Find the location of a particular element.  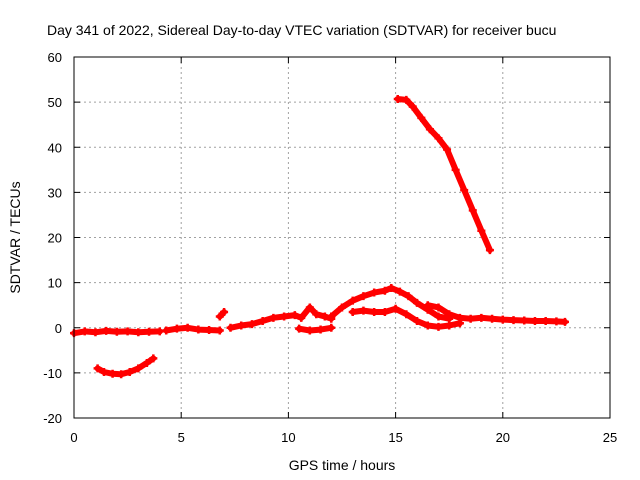

x-tick-label: 10 is located at coordinates (288, 437).